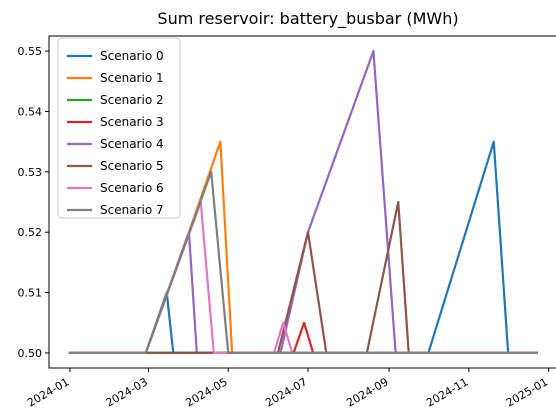  Describe the element at coordinates (30, 293) in the screenshot. I see `y-tick-label: 0.51` at that location.